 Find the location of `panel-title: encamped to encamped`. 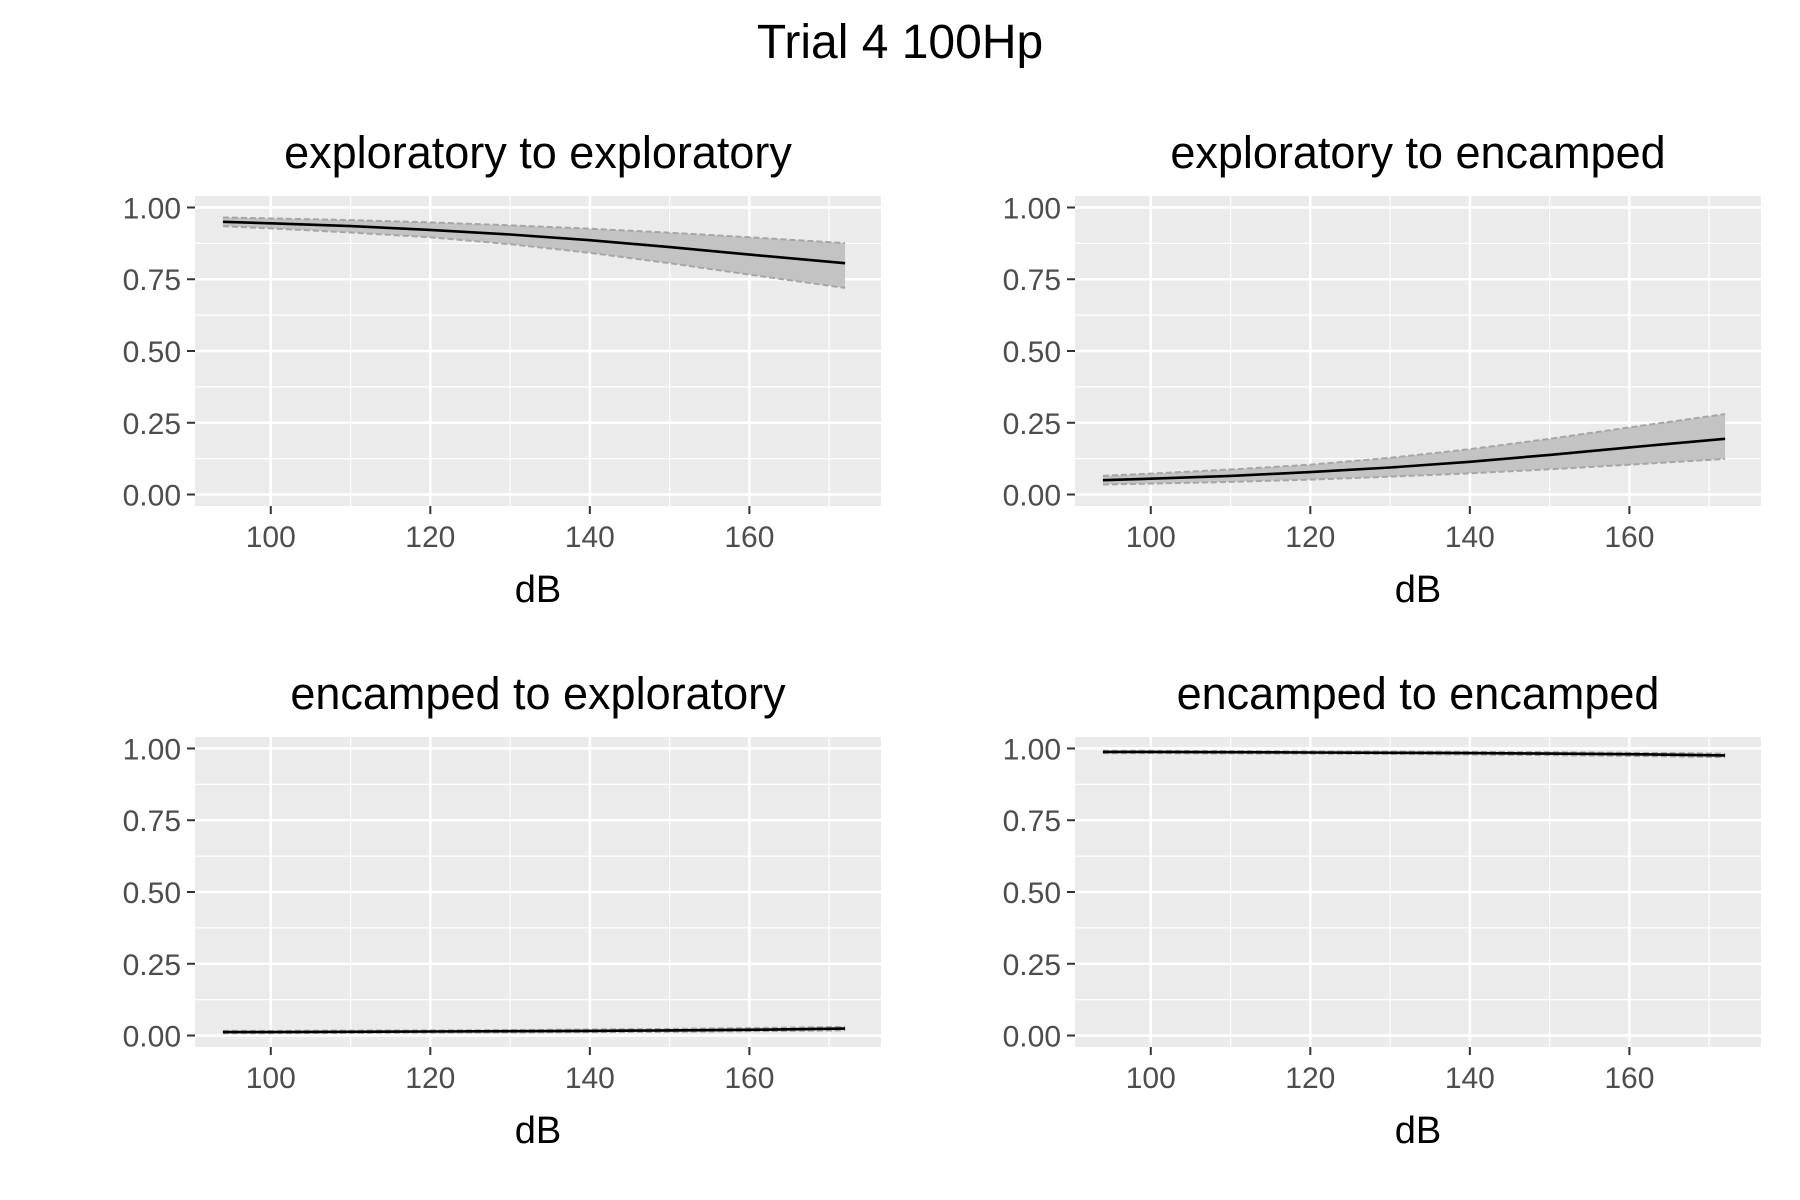

panel-title: encamped to encamped is located at coordinates (1418, 693).